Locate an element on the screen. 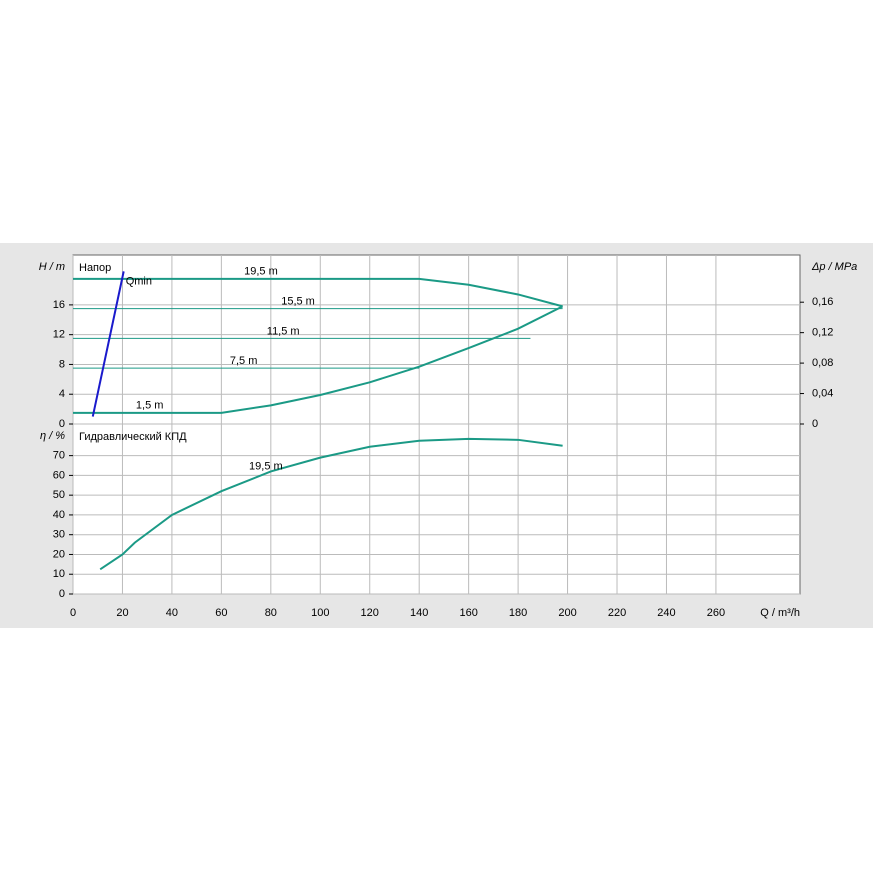 The width and height of the screenshot is (873, 878). y-tick-label: 40 is located at coordinates (59, 515).